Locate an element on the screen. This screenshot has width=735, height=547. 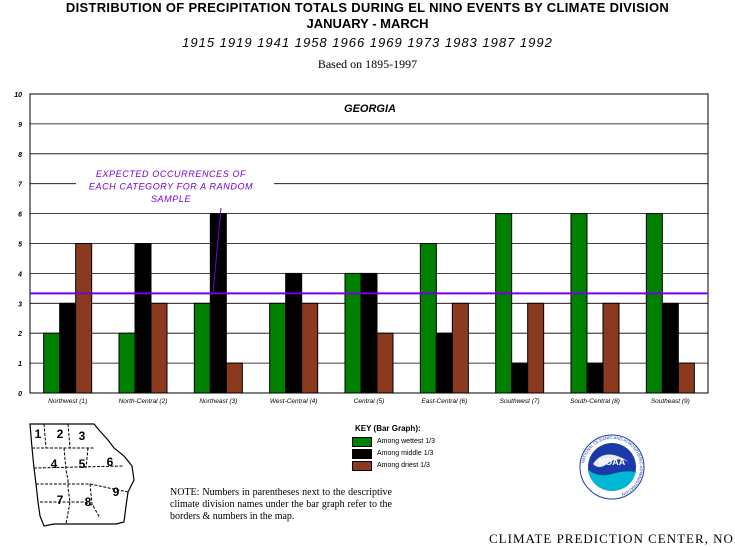
division-number: 6 is located at coordinates (110, 462).